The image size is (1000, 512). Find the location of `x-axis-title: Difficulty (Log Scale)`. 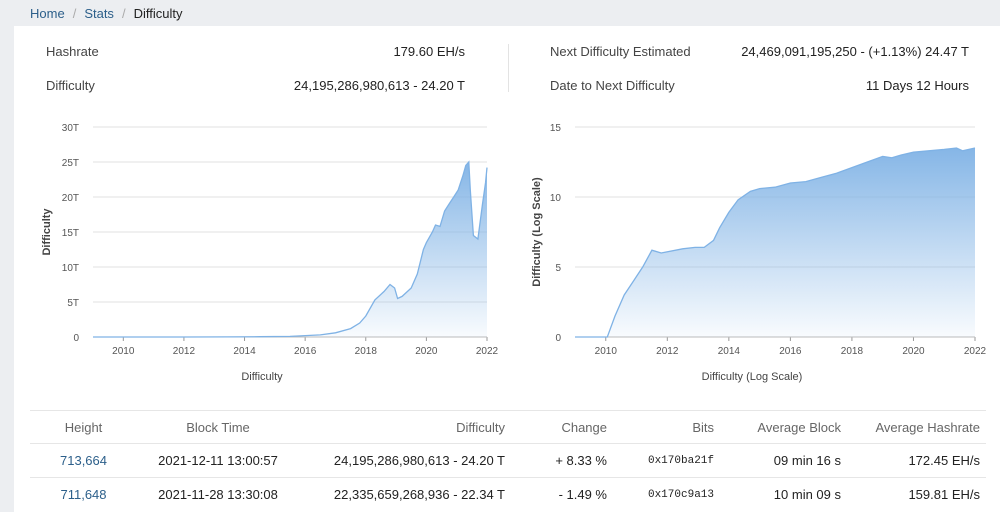

x-axis-title: Difficulty (Log Scale) is located at coordinates (752, 377).